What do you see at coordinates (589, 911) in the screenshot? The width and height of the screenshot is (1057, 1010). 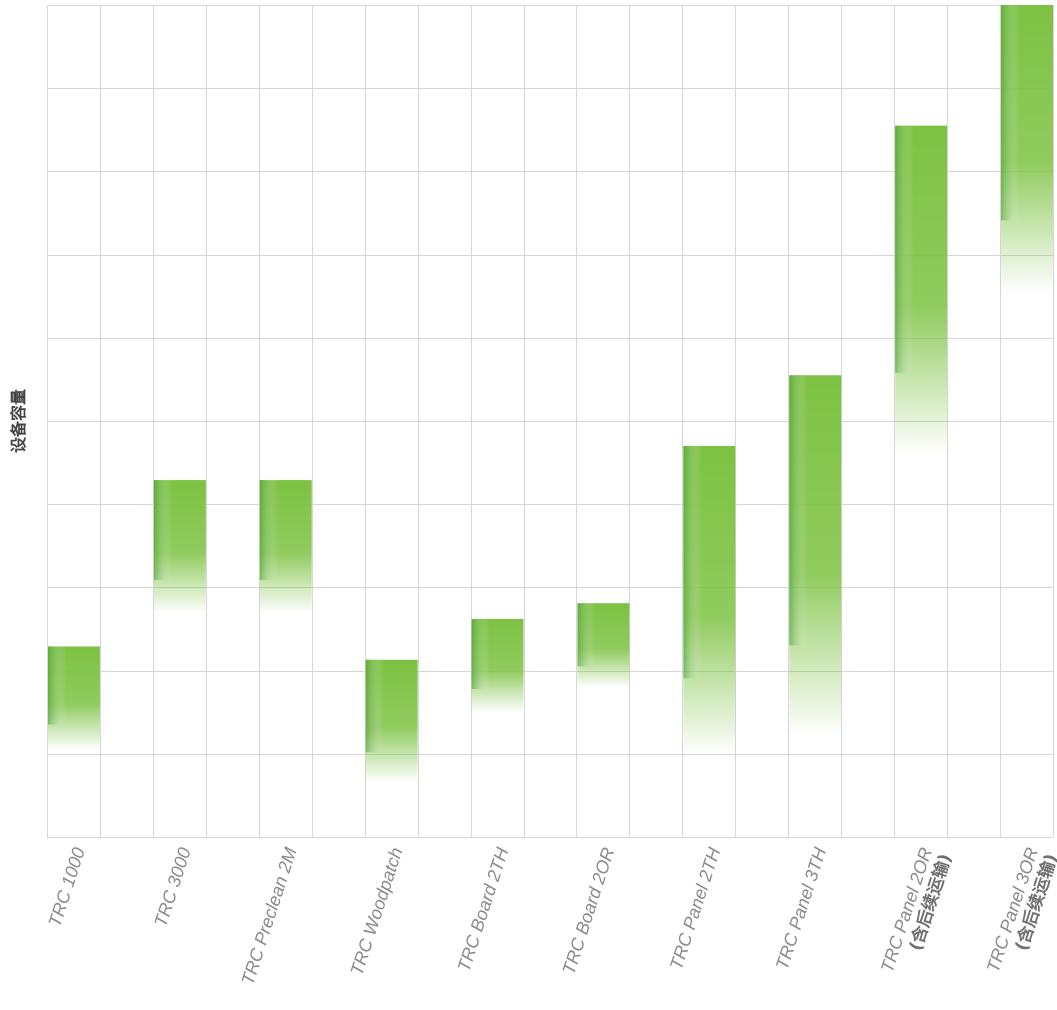 I see `x-tick-label: TRC Board 2OR` at bounding box center [589, 911].